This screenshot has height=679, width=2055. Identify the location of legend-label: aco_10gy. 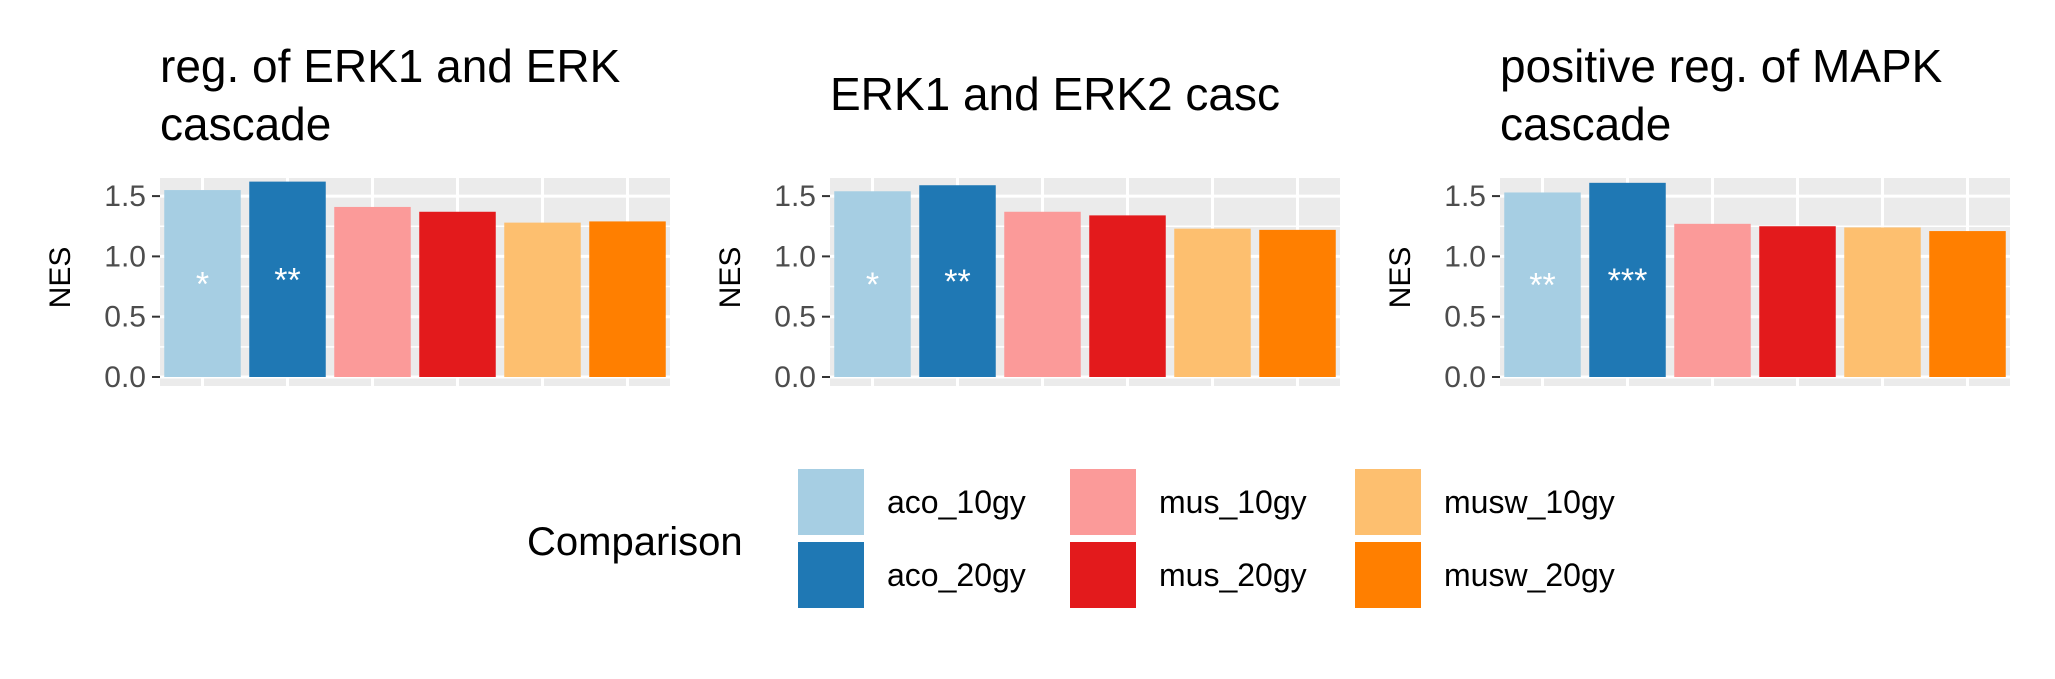
(956, 502).